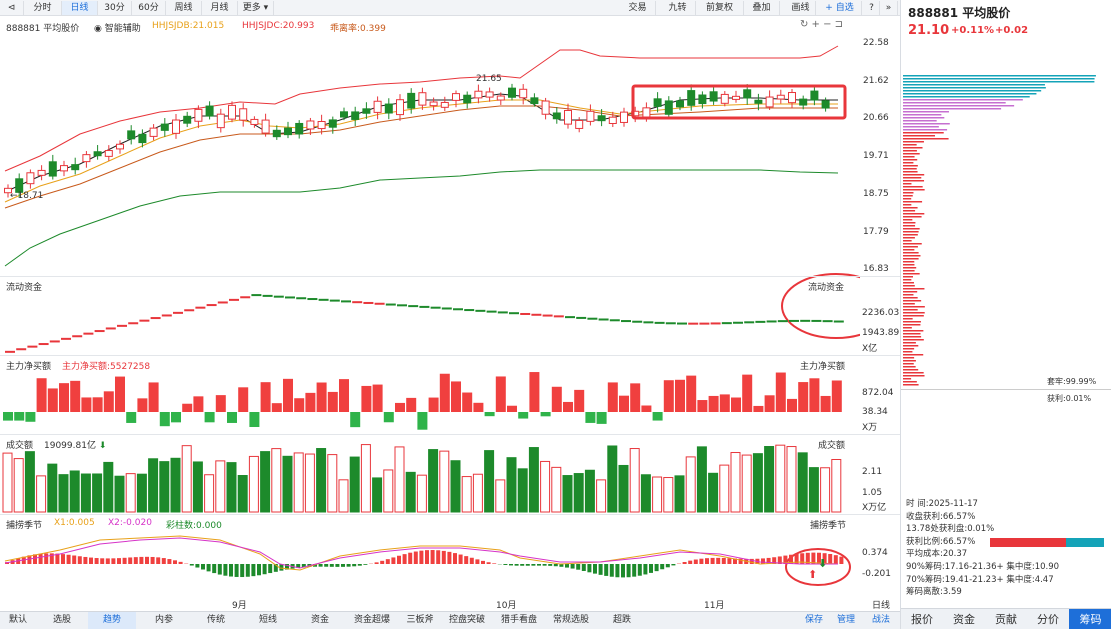 The width and height of the screenshot is (1111, 629). I want to click on btn-fq: 前复权, so click(720, 8).